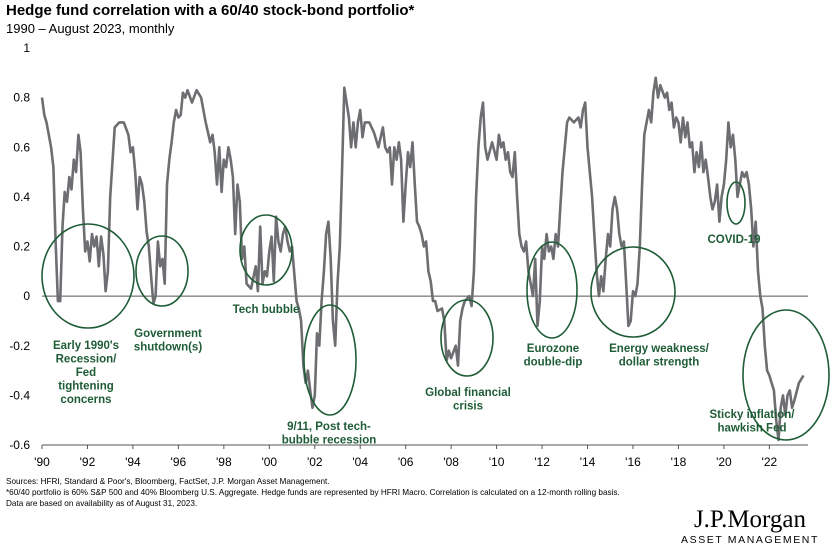  What do you see at coordinates (179, 462) in the screenshot?
I see `x-tick-label: '96` at bounding box center [179, 462].